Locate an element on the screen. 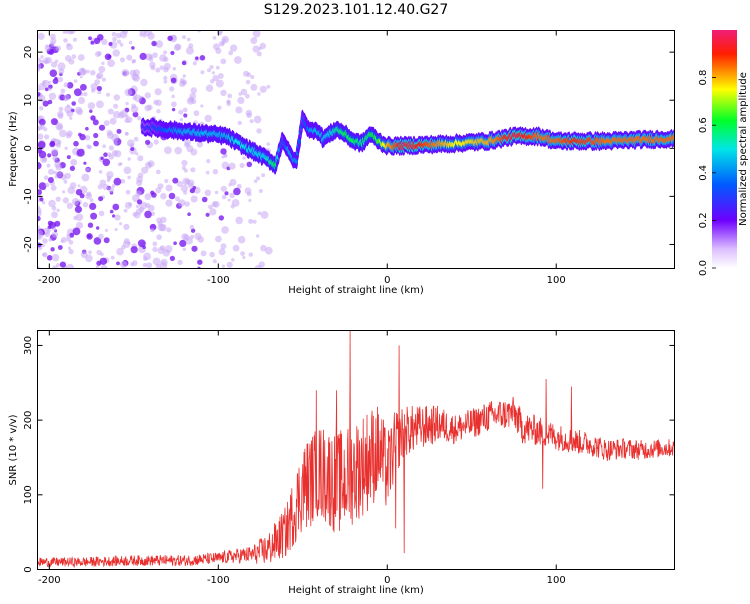  spectrogram-x-label: Height of straight line (km) is located at coordinates (356, 290).